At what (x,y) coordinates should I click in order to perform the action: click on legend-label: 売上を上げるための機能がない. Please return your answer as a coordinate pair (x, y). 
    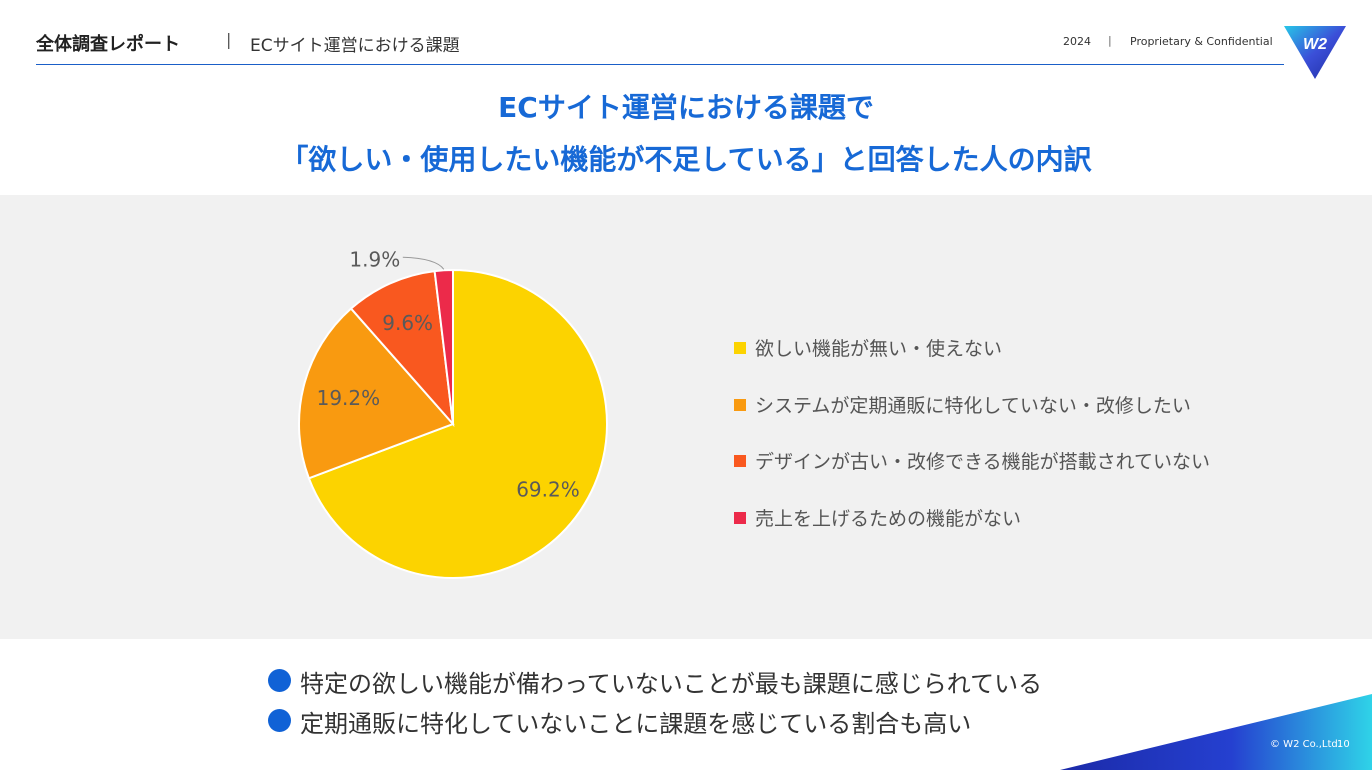
    Looking at the image, I should click on (888, 518).